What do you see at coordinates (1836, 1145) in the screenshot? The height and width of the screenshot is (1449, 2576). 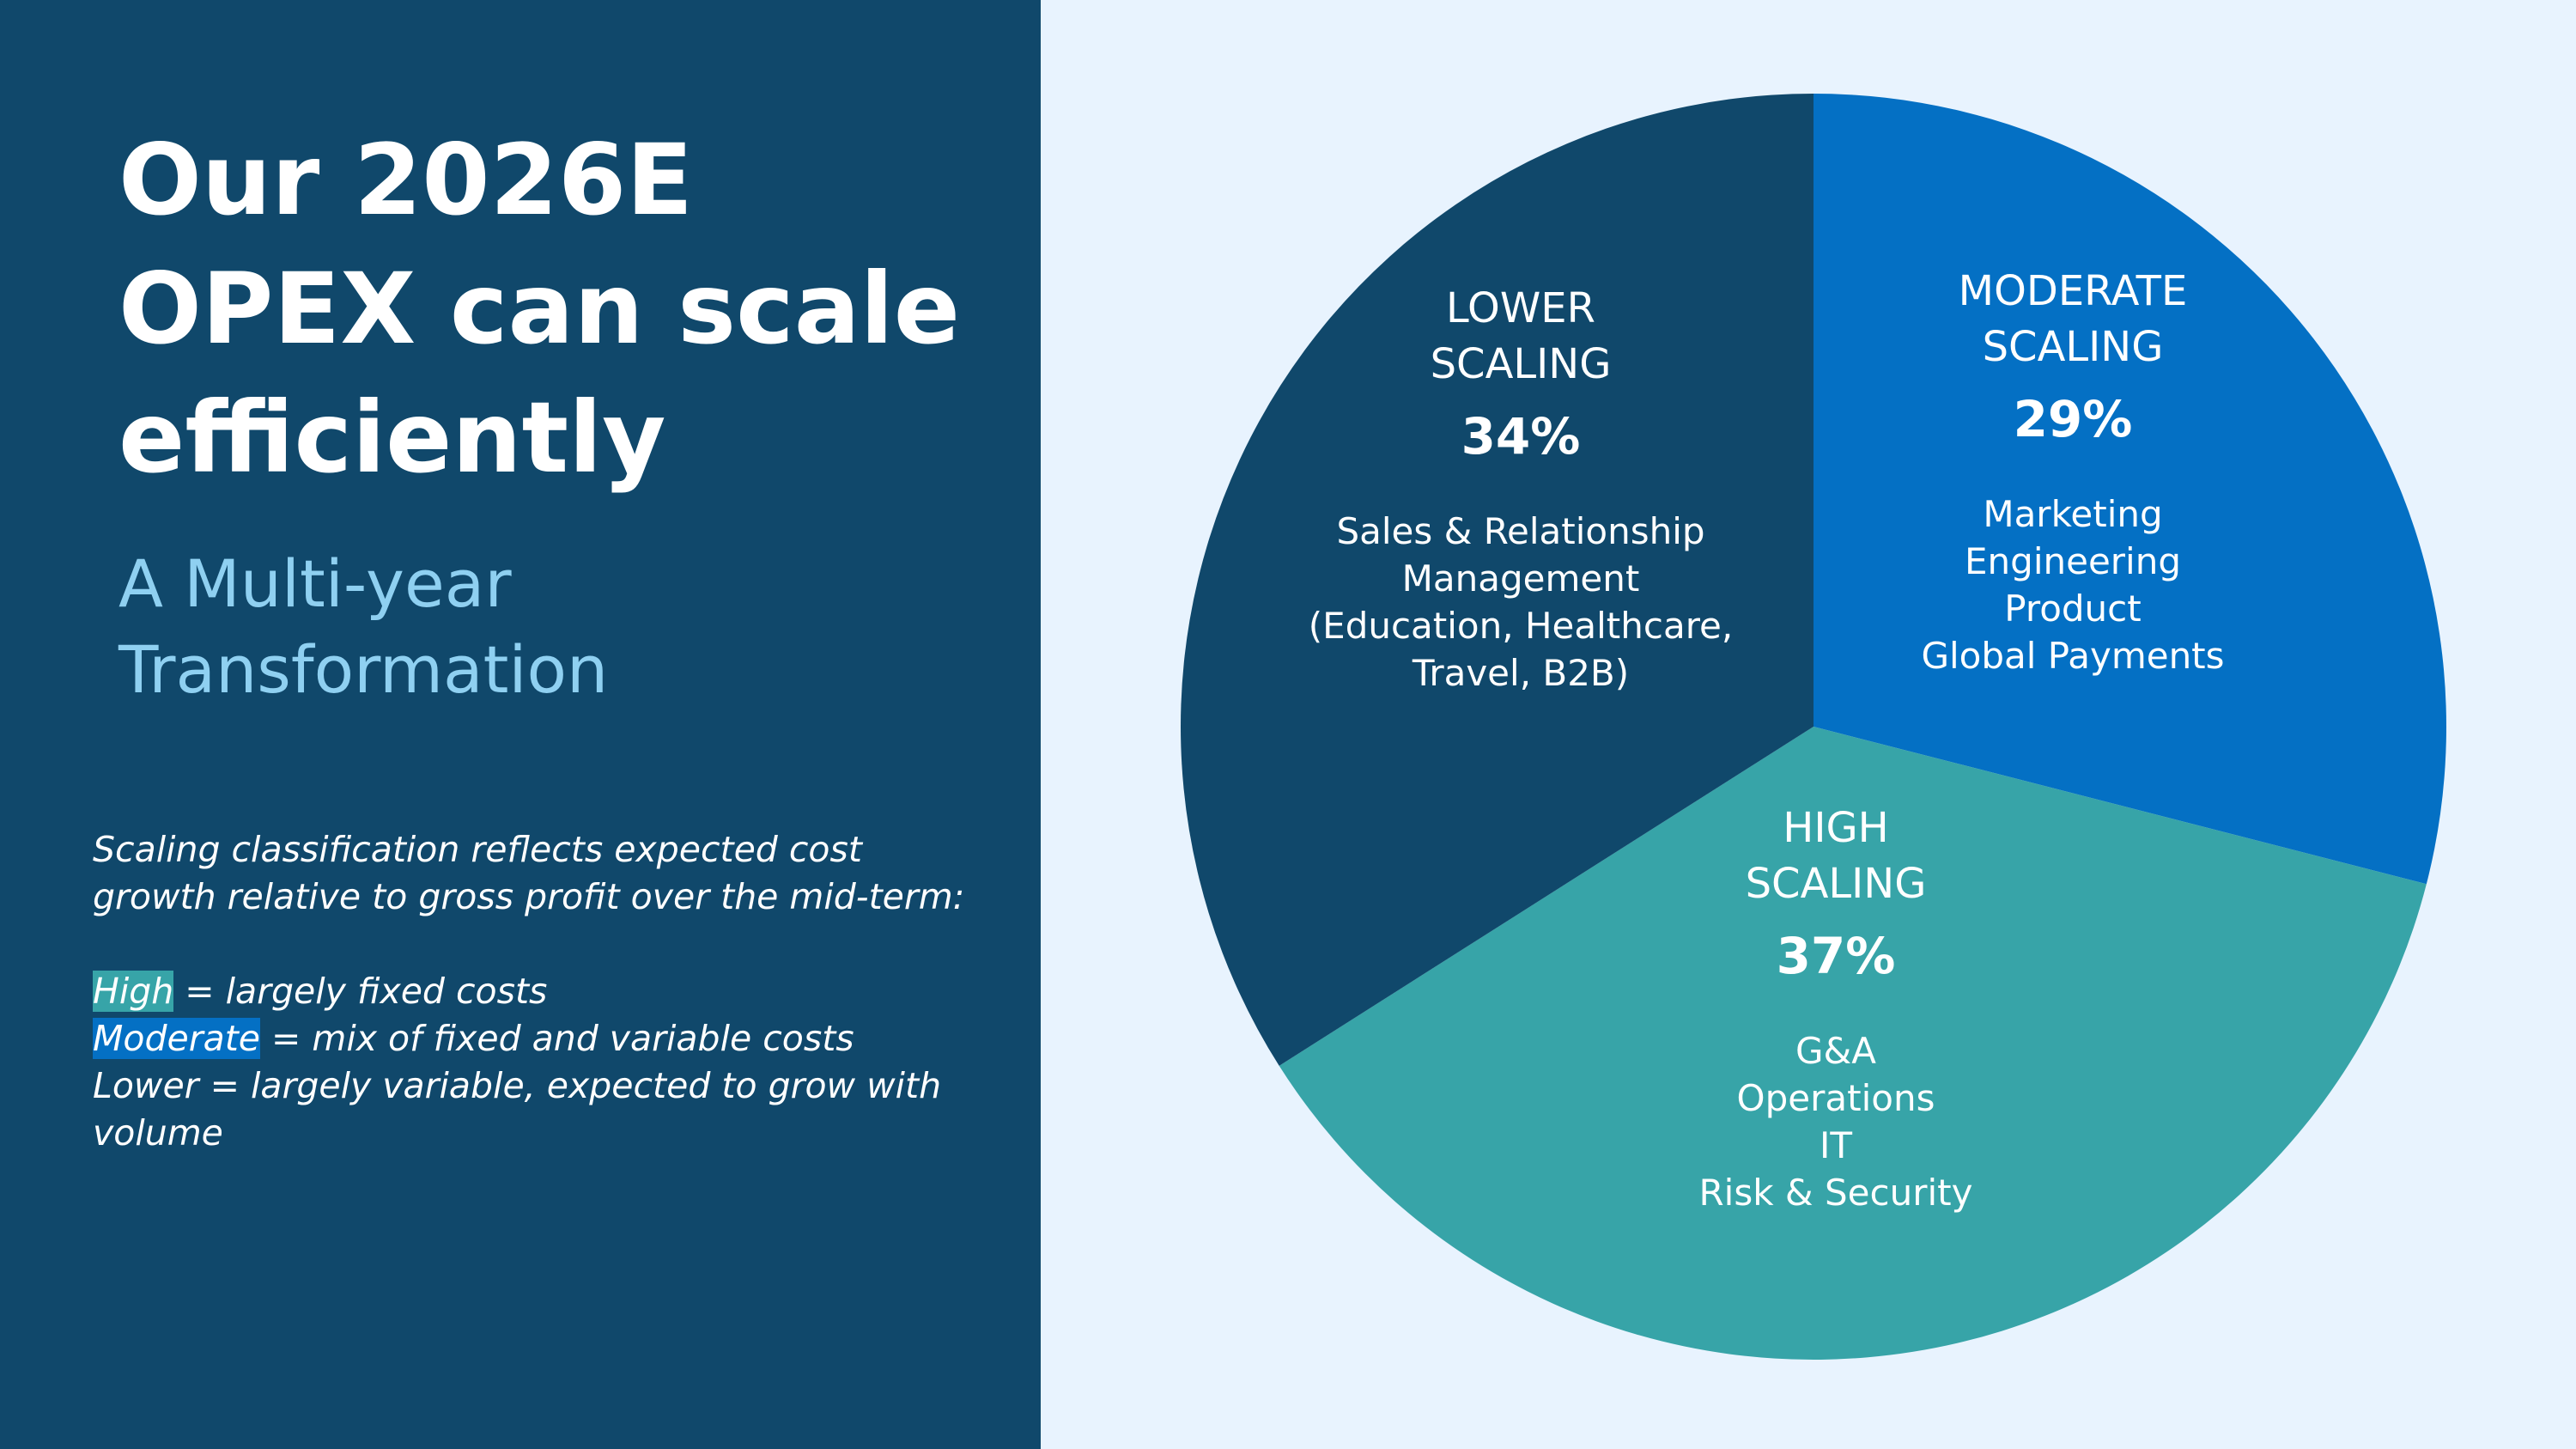 I see `slice-item-high: IT` at bounding box center [1836, 1145].